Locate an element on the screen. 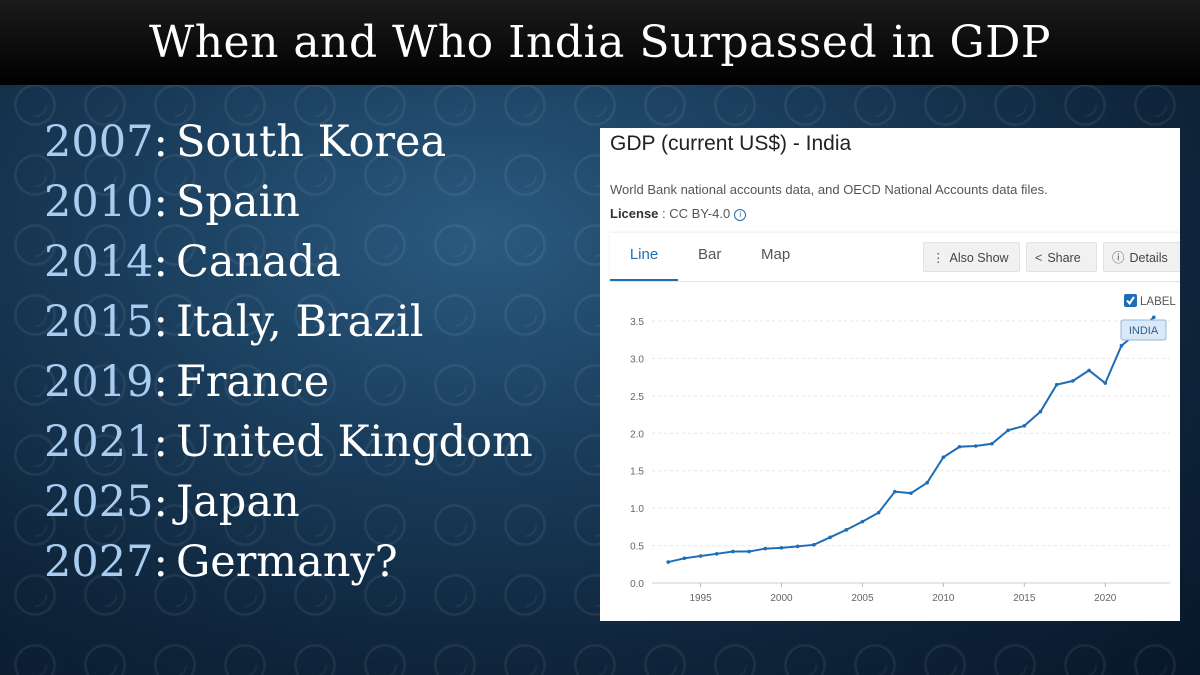 The height and width of the screenshot is (675, 1200). x-tick-label: 1995 is located at coordinates (700, 598).